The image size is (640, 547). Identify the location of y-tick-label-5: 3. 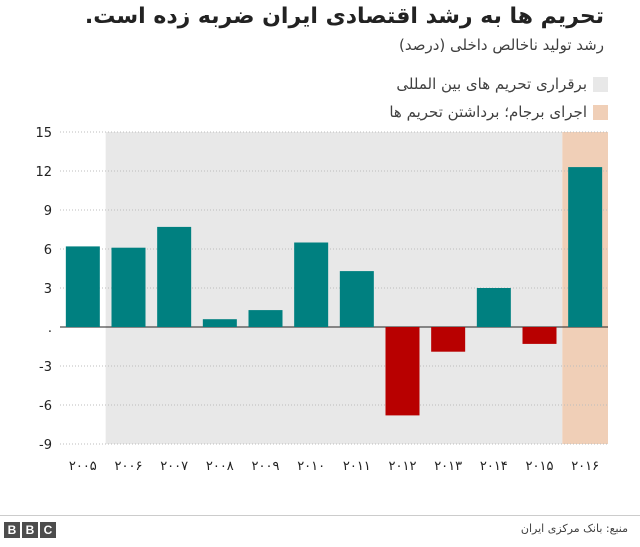
(48, 289).